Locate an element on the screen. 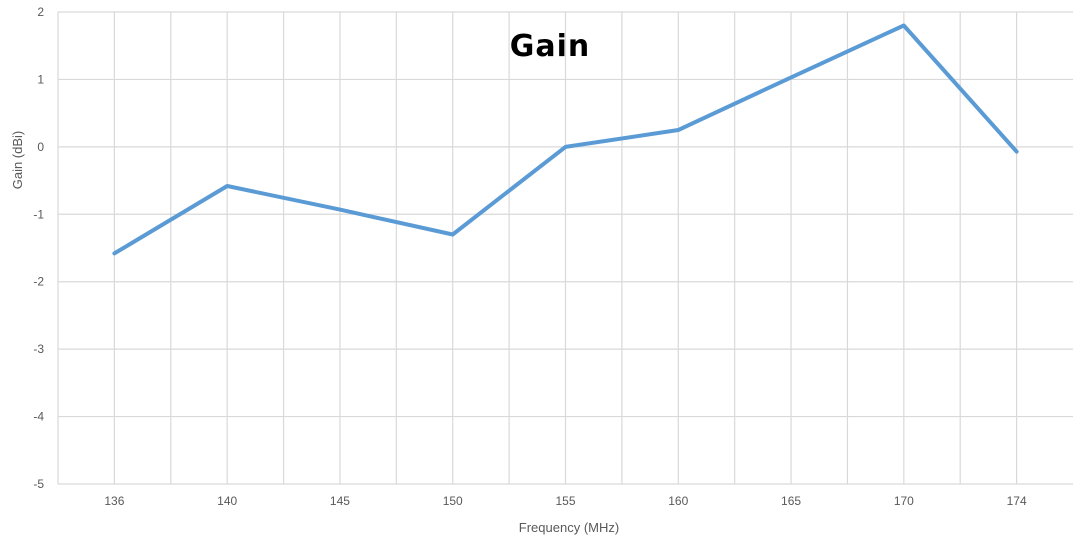 This screenshot has width=1073, height=538. x-tick-label: 140 is located at coordinates (227, 501).